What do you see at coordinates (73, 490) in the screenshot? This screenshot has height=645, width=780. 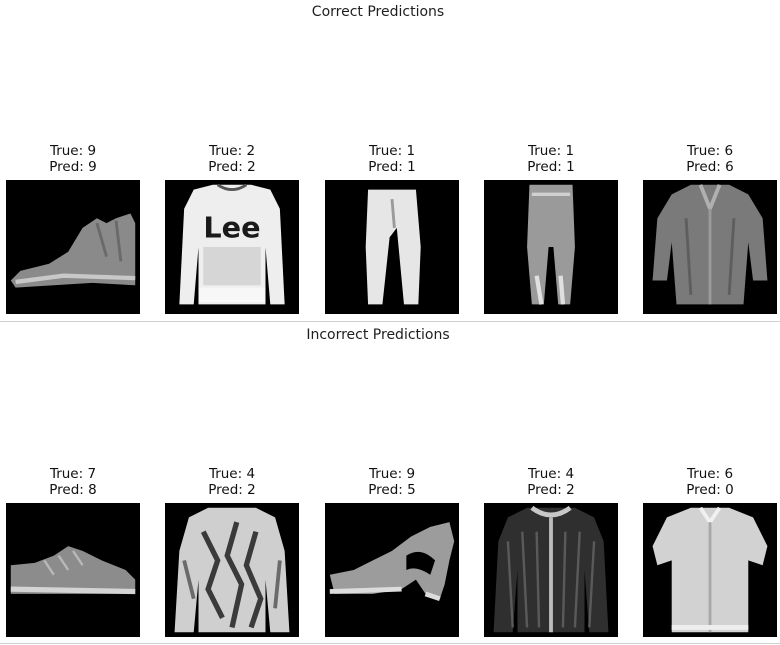 I see `pred-label: Pred: 8` at bounding box center [73, 490].